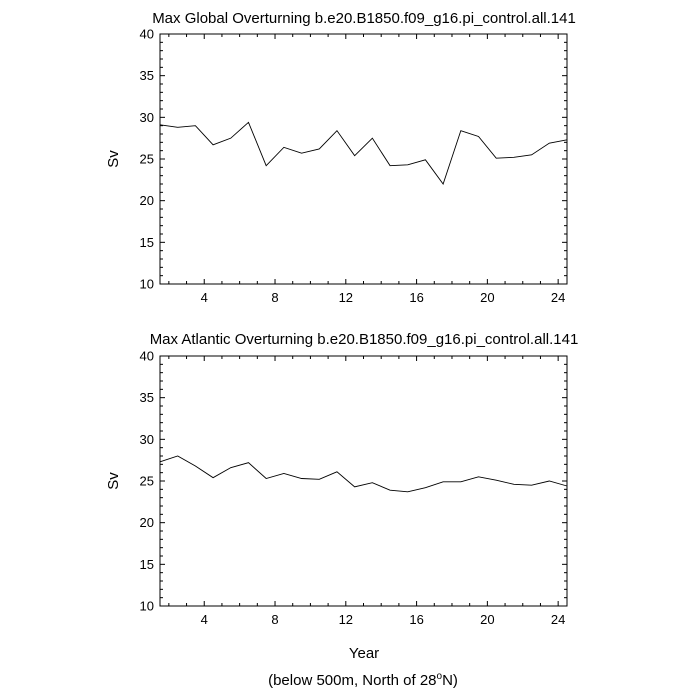  I want to click on series-line-global, so click(363, 153).